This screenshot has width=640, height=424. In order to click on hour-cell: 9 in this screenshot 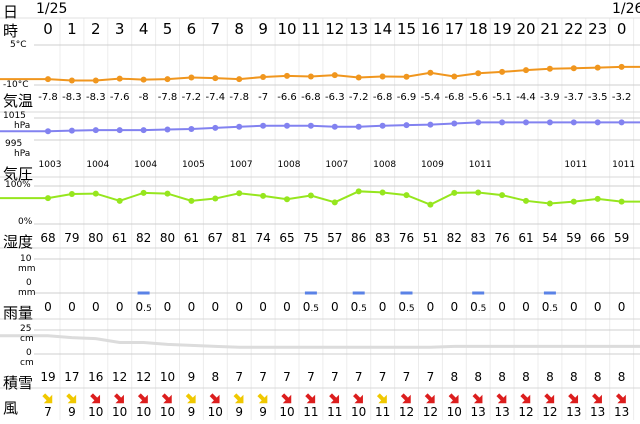, I will do `click(263, 29)`.